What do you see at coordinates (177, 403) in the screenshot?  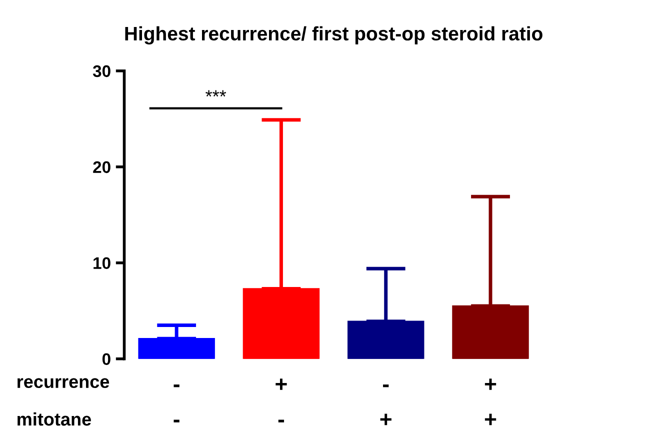 I see `category-label: - -` at bounding box center [177, 403].